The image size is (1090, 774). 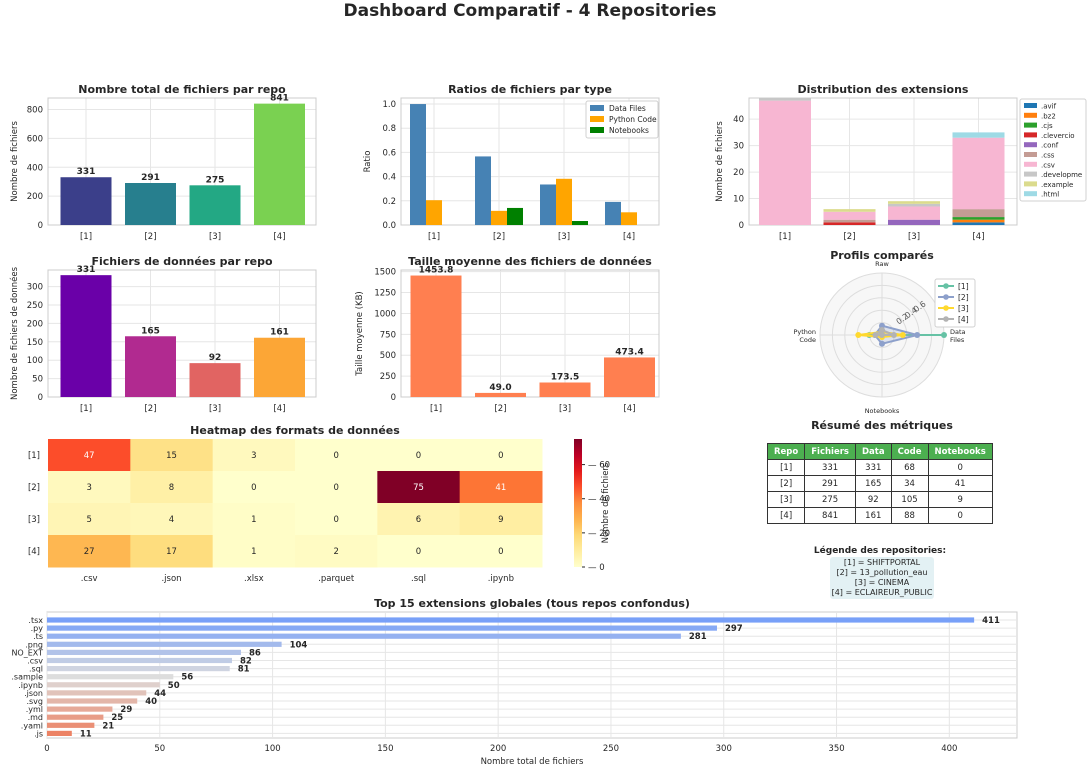 What do you see at coordinates (804, 332) in the screenshot?
I see `radar-chart-axis-label: Python` at bounding box center [804, 332].